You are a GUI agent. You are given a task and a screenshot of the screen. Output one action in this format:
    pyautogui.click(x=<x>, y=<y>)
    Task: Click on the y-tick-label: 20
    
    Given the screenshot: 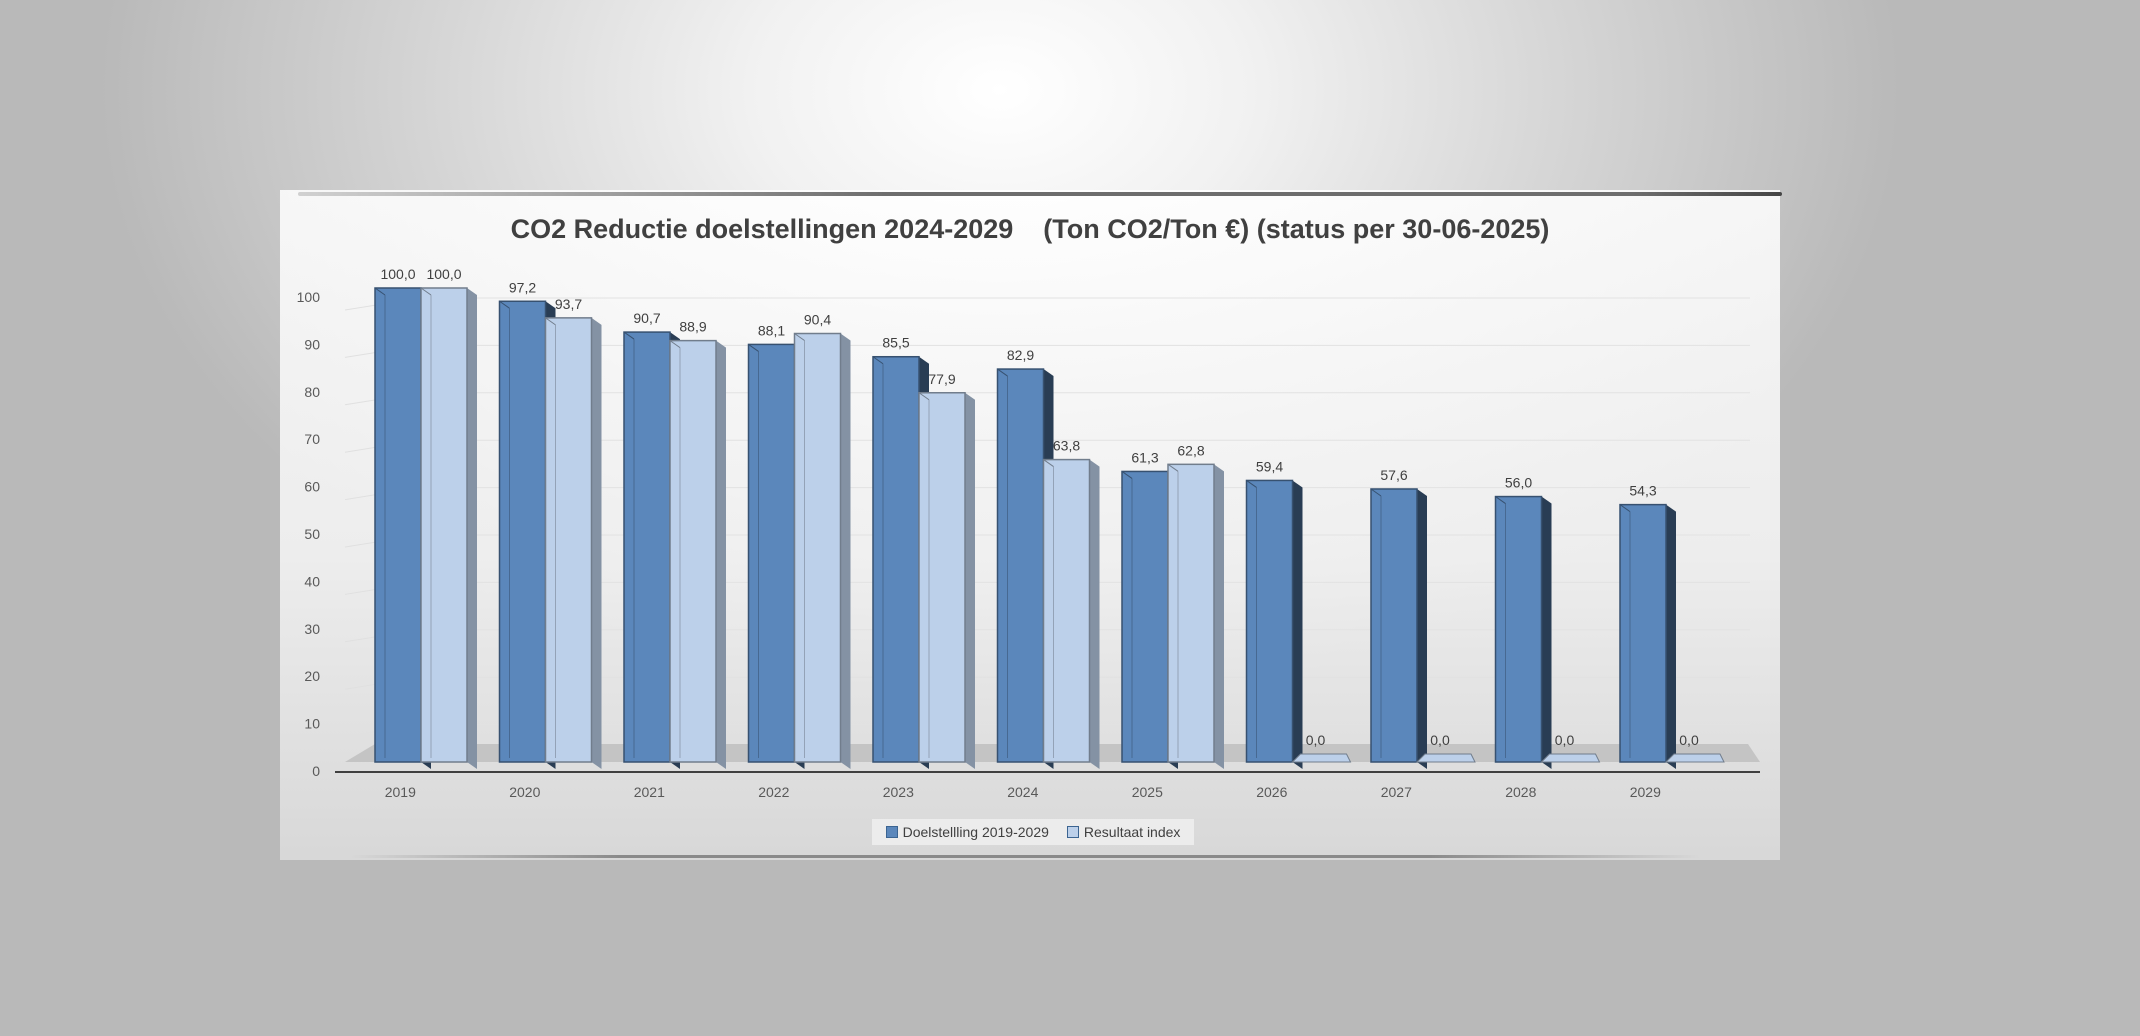 What is the action you would take?
    pyautogui.click(x=312, y=676)
    